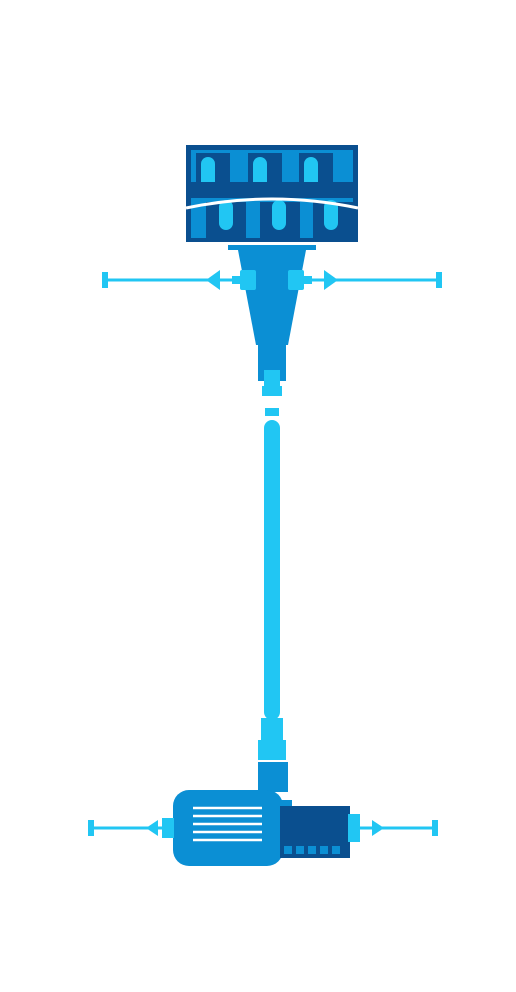 The height and width of the screenshot is (992, 516). Describe the element at coordinates (272, 584) in the screenshot. I see `vertical-pipe-icon` at that location.